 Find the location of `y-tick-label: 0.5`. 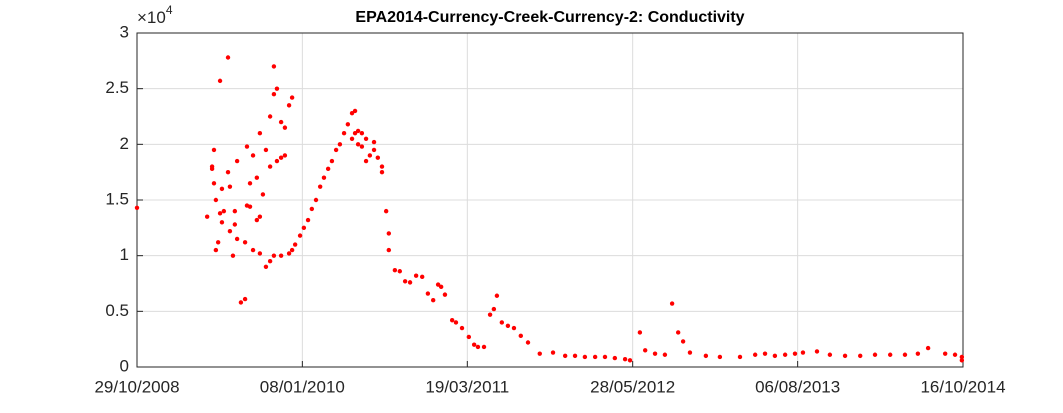

y-tick-label: 0.5 is located at coordinates (117, 310).